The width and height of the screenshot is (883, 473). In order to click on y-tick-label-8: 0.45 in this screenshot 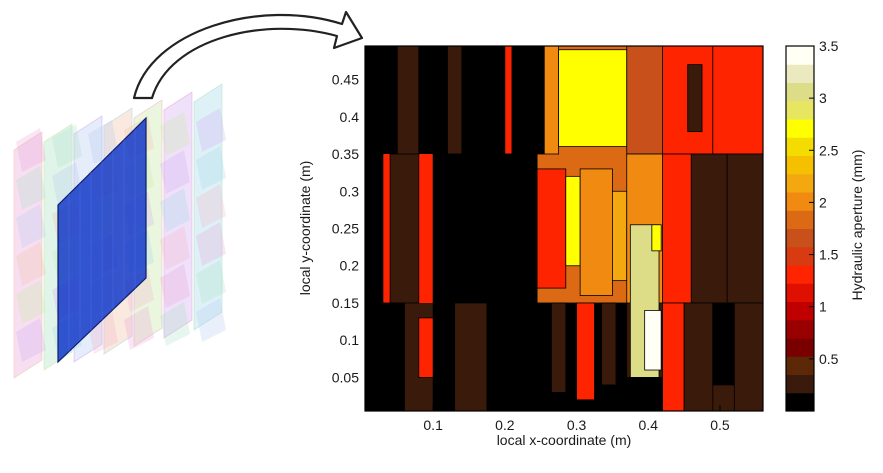, I will do `click(345, 80)`.